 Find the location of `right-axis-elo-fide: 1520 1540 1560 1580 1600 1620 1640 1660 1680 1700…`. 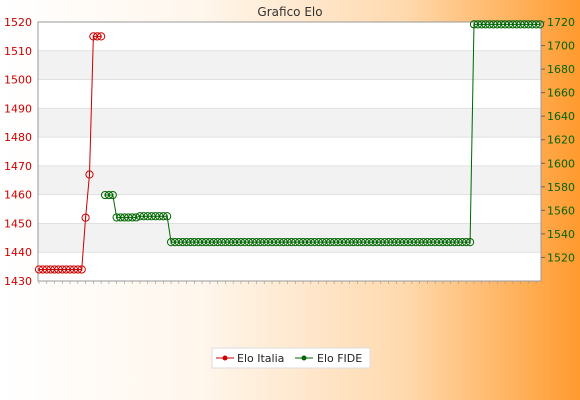

right-axis-elo-fide: 1520 1540 1560 1580 1600 1620 1640 1660 1680 1700… is located at coordinates (558, 140).